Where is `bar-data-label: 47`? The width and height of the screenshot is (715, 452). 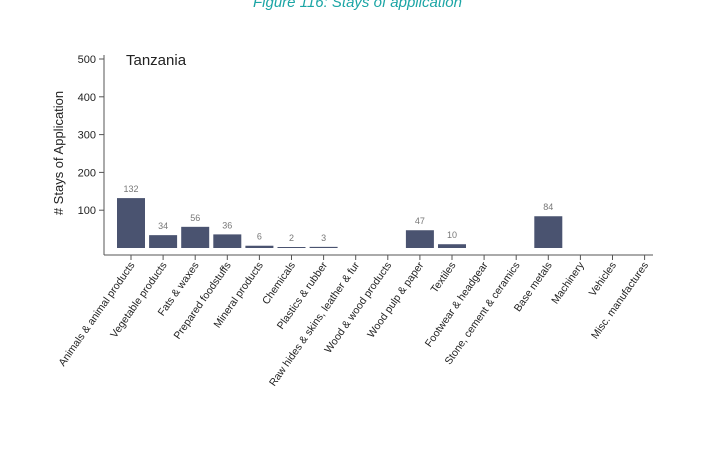
bar-data-label: 47 is located at coordinates (420, 221).